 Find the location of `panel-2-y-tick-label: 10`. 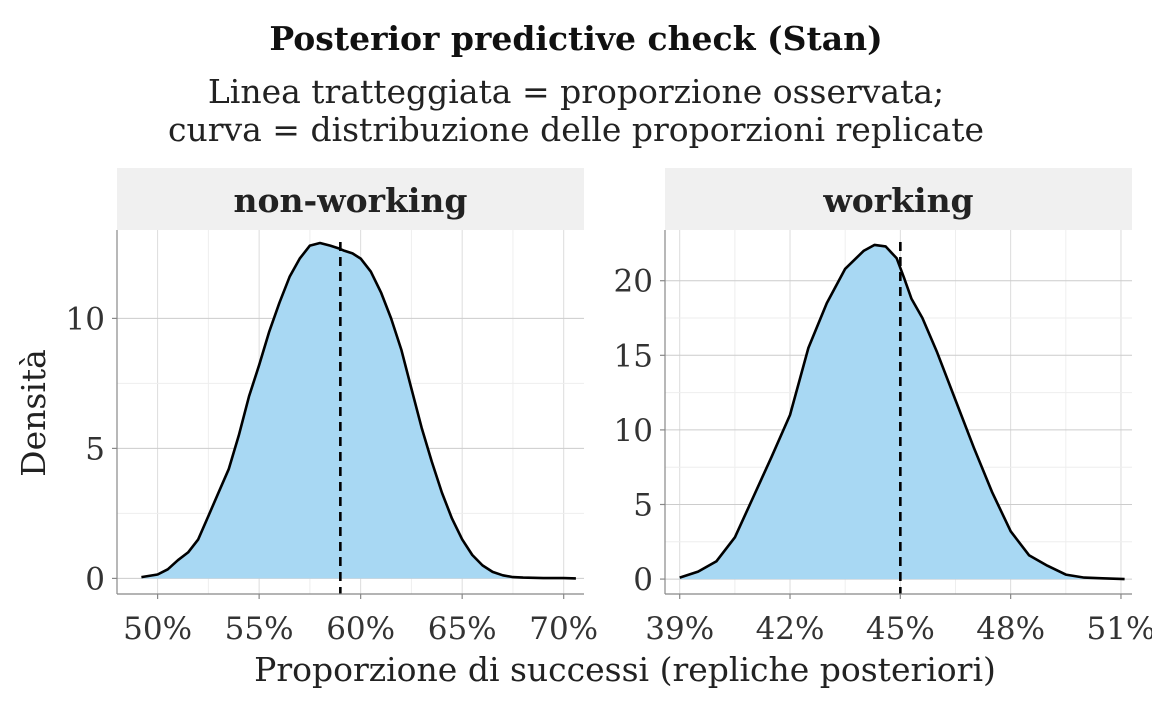

panel-2-y-tick-label: 10 is located at coordinates (633, 431).